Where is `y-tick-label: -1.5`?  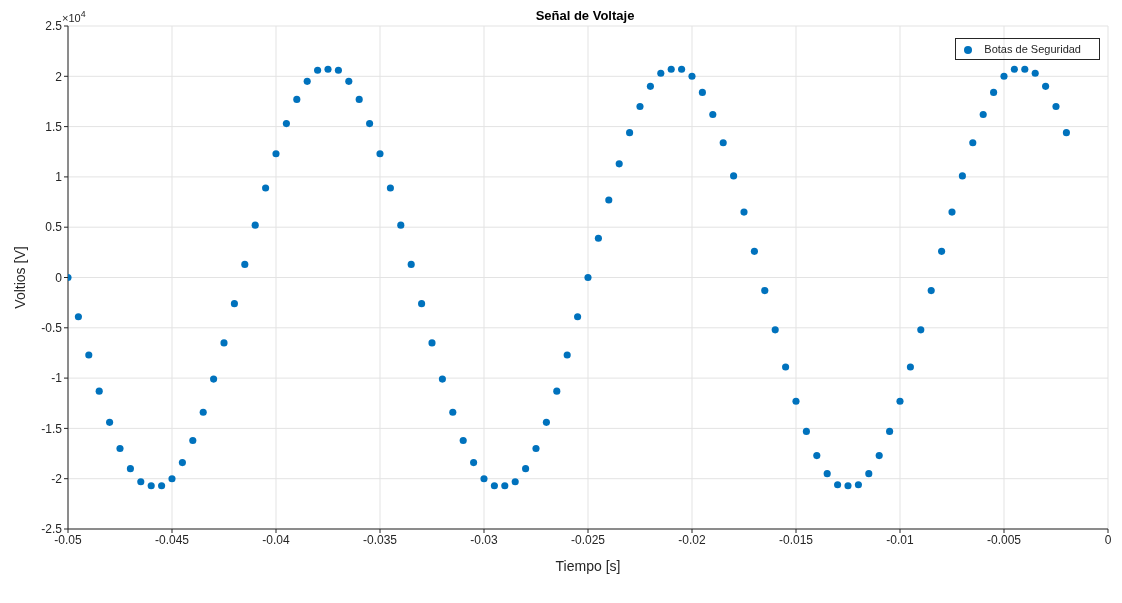
y-tick-label: -1.5 is located at coordinates (52, 428).